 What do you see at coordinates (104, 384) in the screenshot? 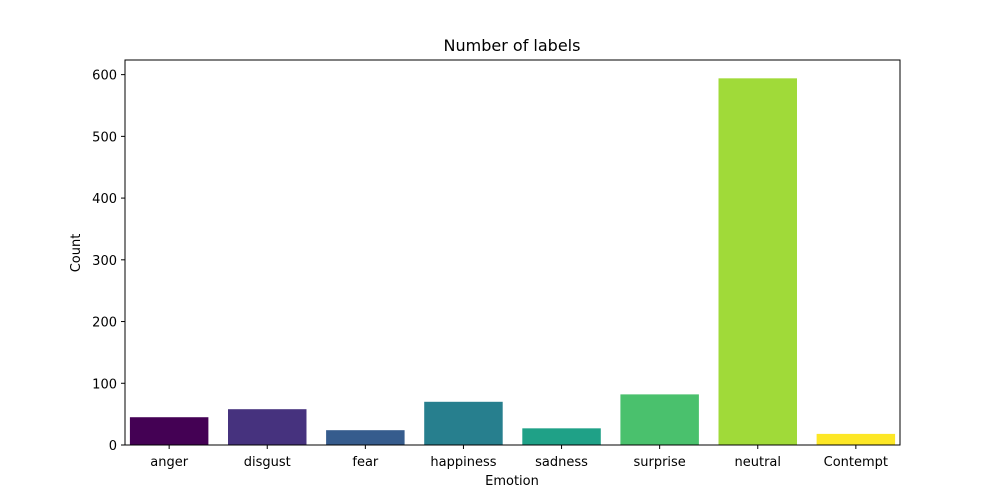
I see `y-tick-label: 100` at bounding box center [104, 384].